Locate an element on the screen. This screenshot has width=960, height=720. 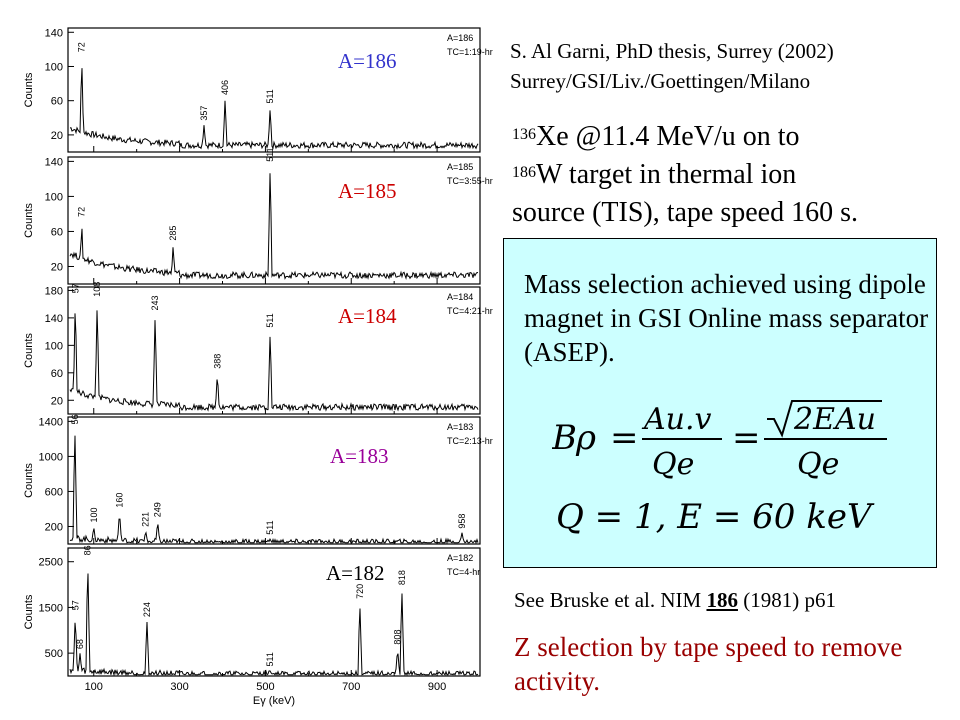
x-axis-label: Eγ (keV) is located at coordinates (274, 701).